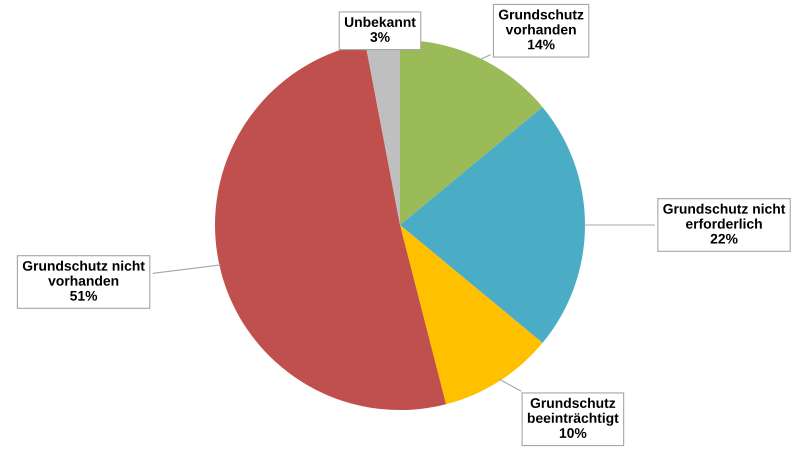  What do you see at coordinates (573, 433) in the screenshot?
I see `data-label: 10%` at bounding box center [573, 433].